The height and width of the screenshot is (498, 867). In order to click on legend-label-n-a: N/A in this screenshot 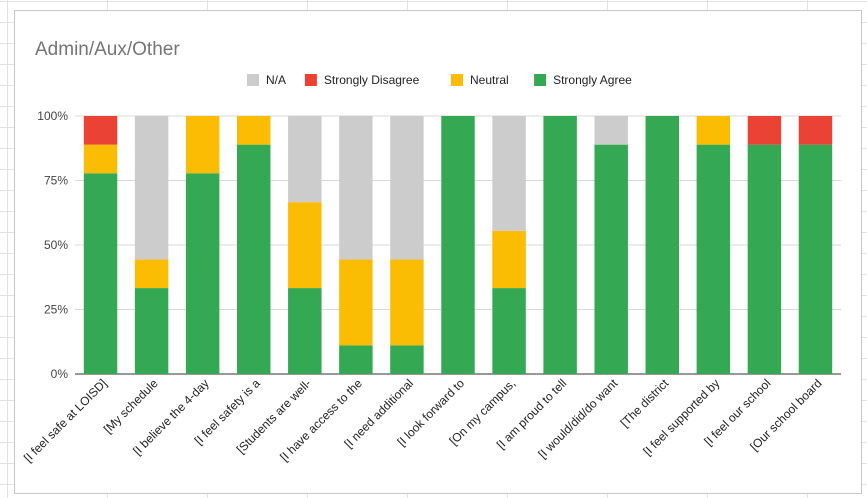, I will do `click(276, 80)`.